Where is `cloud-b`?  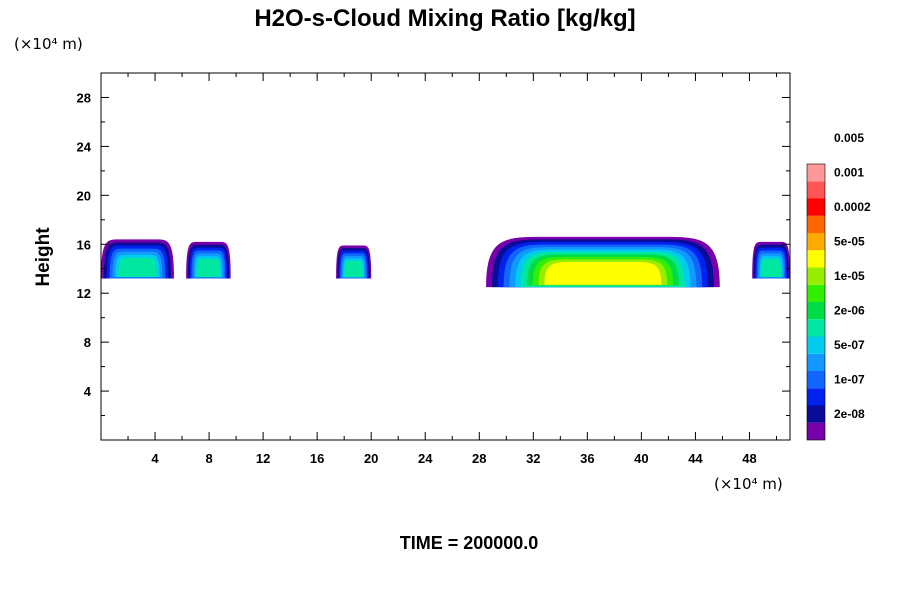 cloud-b is located at coordinates (208, 260).